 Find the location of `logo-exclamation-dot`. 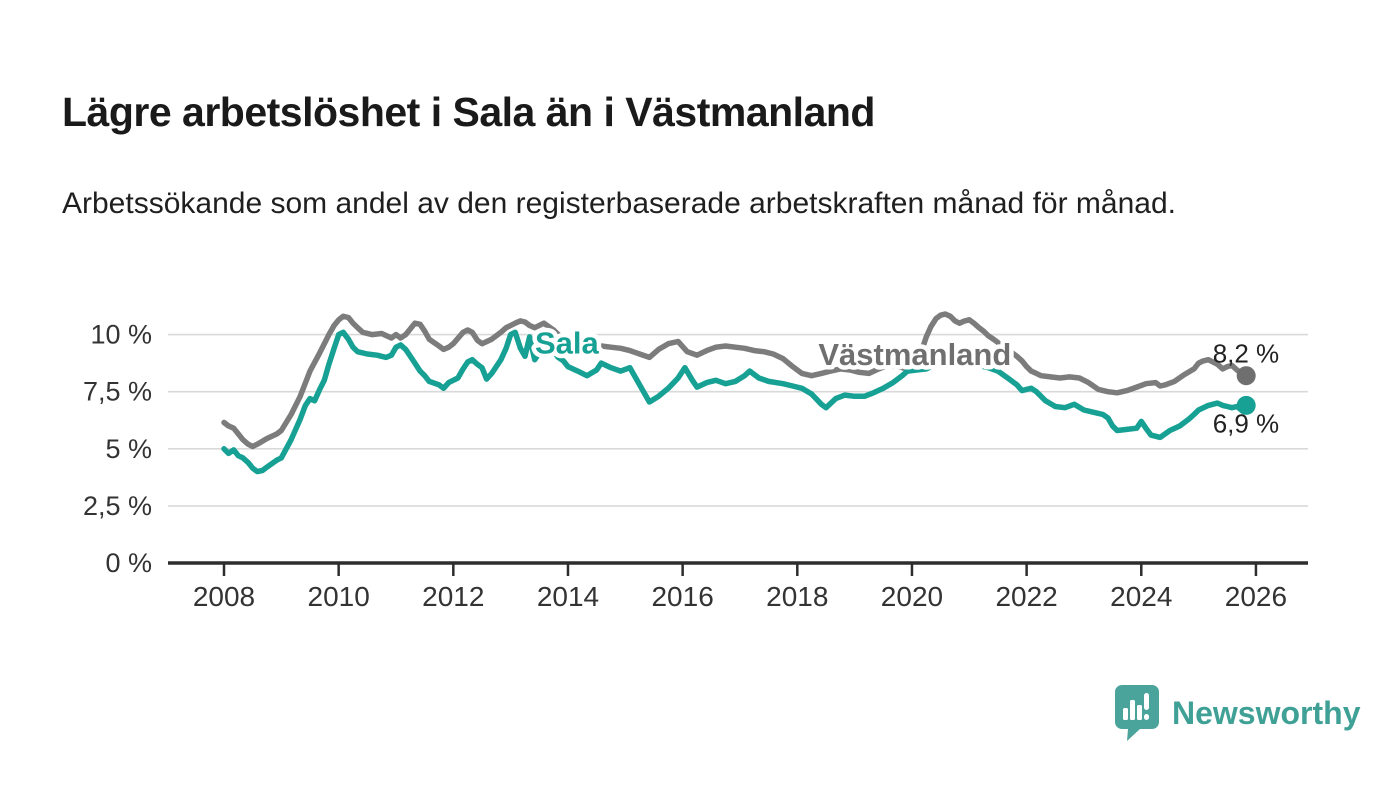

logo-exclamation-dot is located at coordinates (1146, 717).